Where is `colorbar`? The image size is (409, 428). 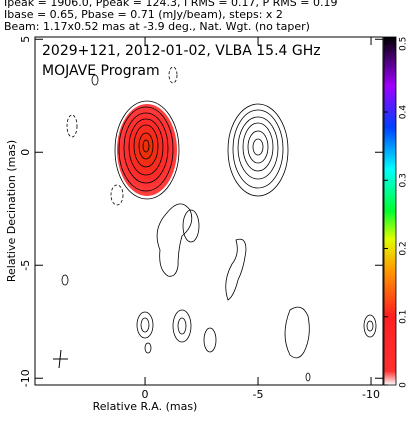
colorbar is located at coordinates (390, 211).